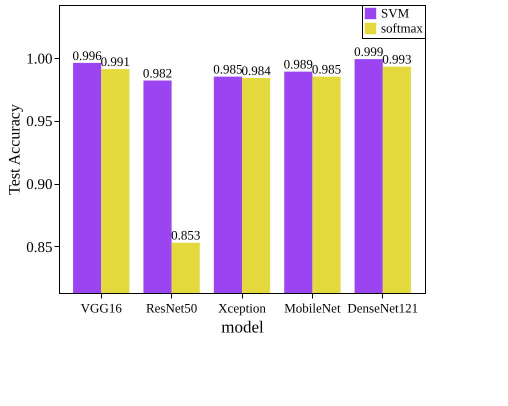 The width and height of the screenshot is (508, 406). Describe the element at coordinates (298, 64) in the screenshot. I see `data-label: 0.989` at that location.